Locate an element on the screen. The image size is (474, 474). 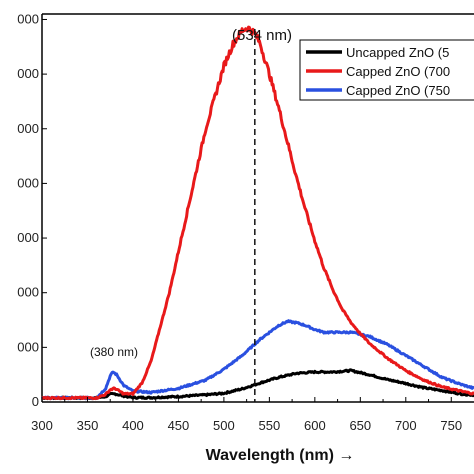
x-axis-title: Wavelength (nm) → is located at coordinates (280, 455).